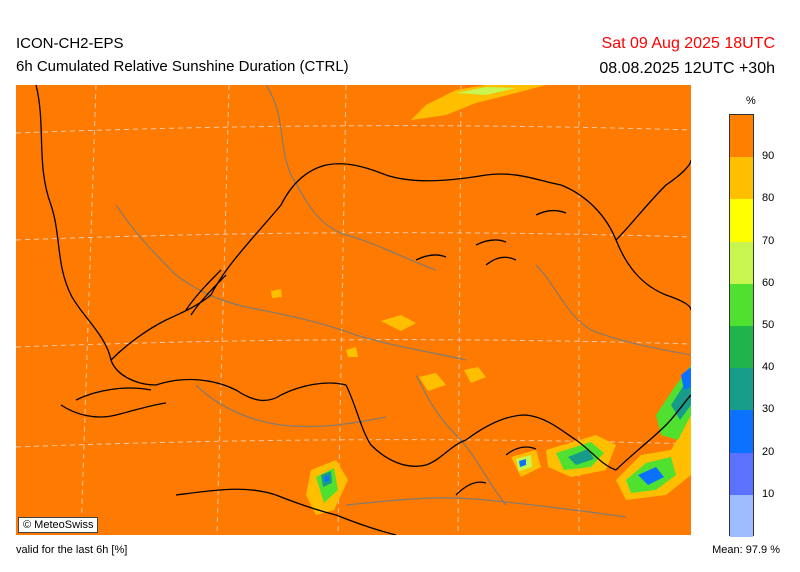 The image size is (800, 572). I want to click on border-north, so click(298, 229).